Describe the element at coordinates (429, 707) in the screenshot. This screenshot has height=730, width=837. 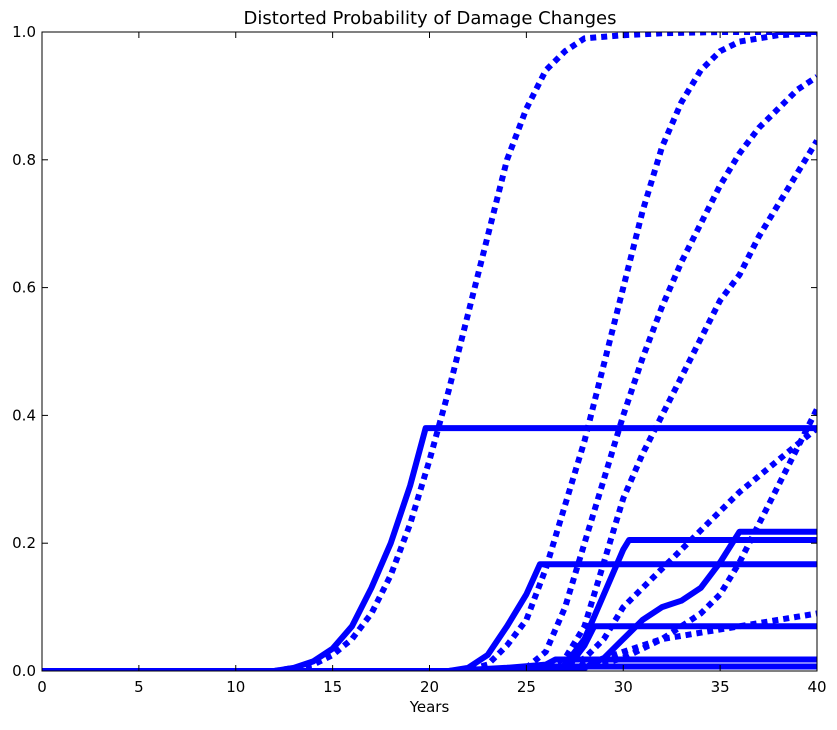
I see `x-axis-label: Years` at that location.